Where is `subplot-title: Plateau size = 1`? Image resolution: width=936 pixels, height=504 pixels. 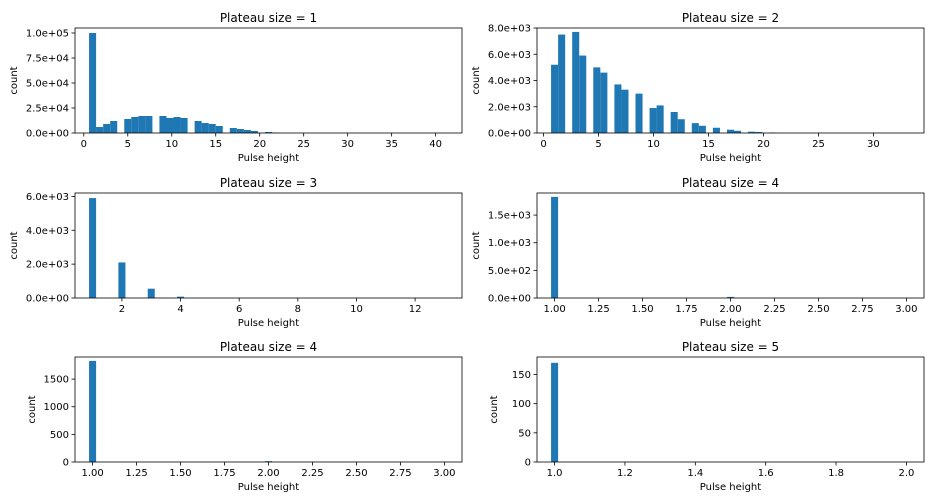
subplot-title: Plateau size = 1 is located at coordinates (268, 18).